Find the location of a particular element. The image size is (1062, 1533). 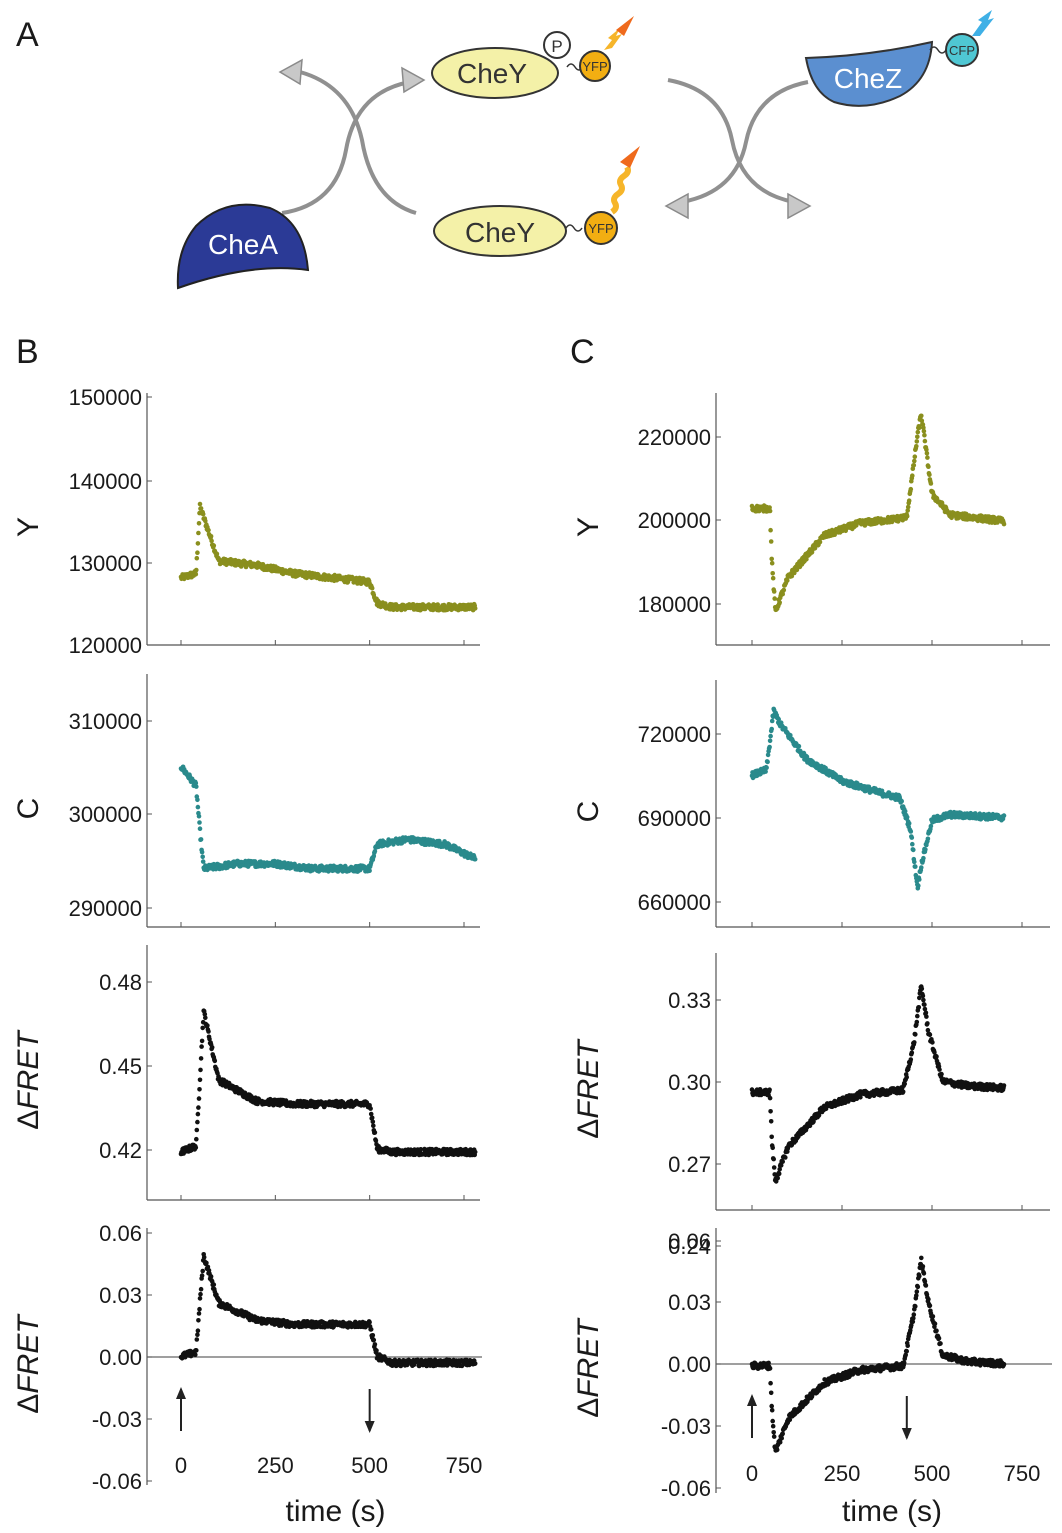

chea-complex: CheA is located at coordinates (243, 246).